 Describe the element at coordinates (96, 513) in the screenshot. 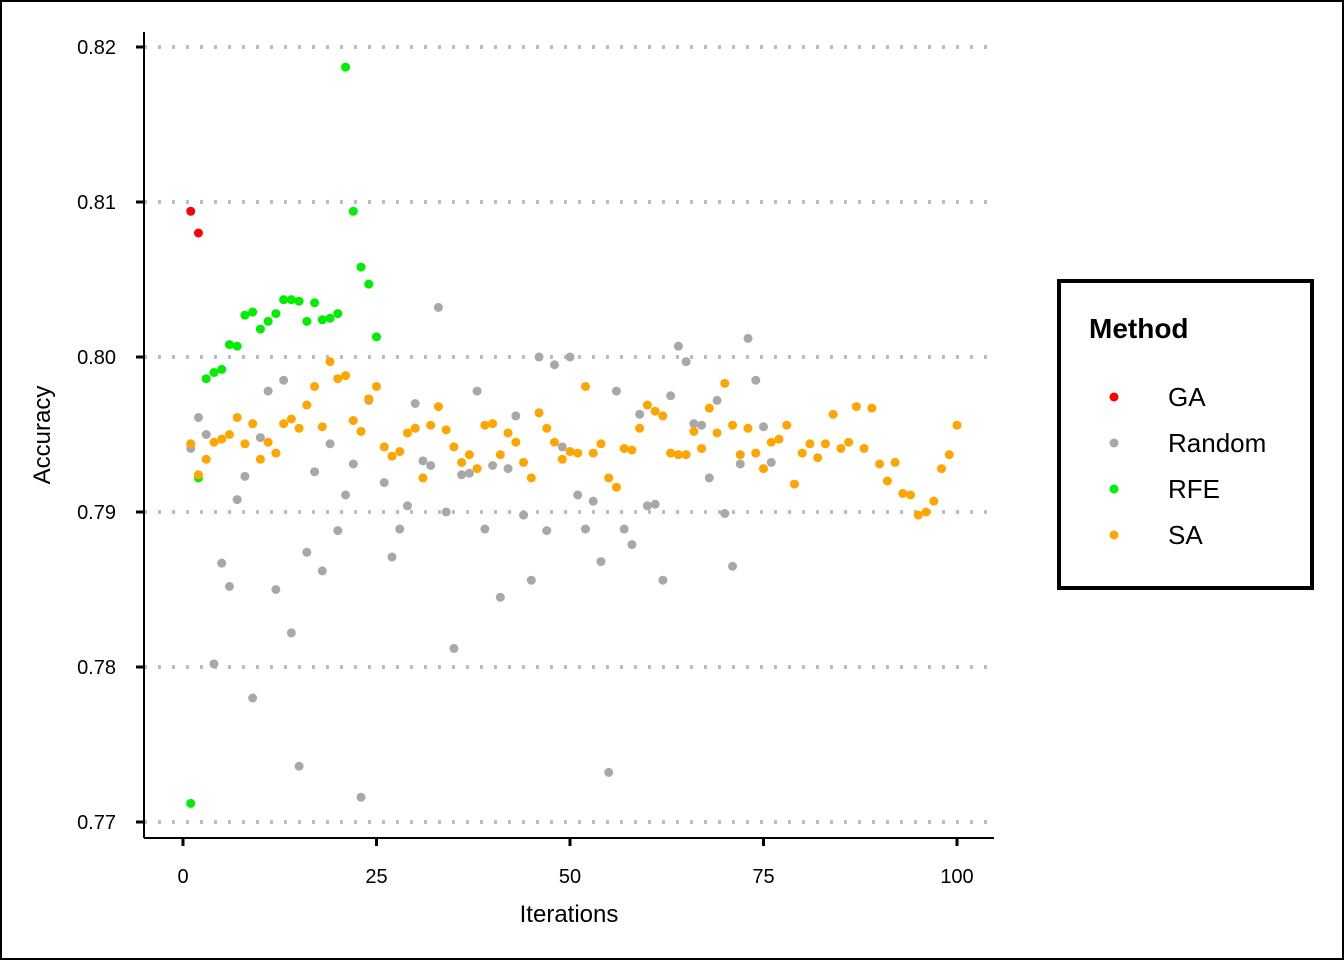

I see `y-tick-label-2: 0.79` at that location.